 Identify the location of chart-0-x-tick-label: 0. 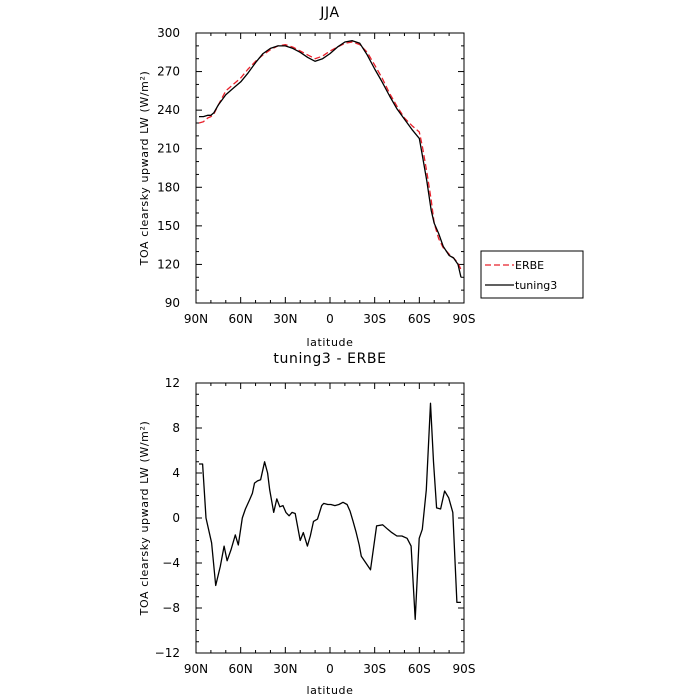
(330, 319).